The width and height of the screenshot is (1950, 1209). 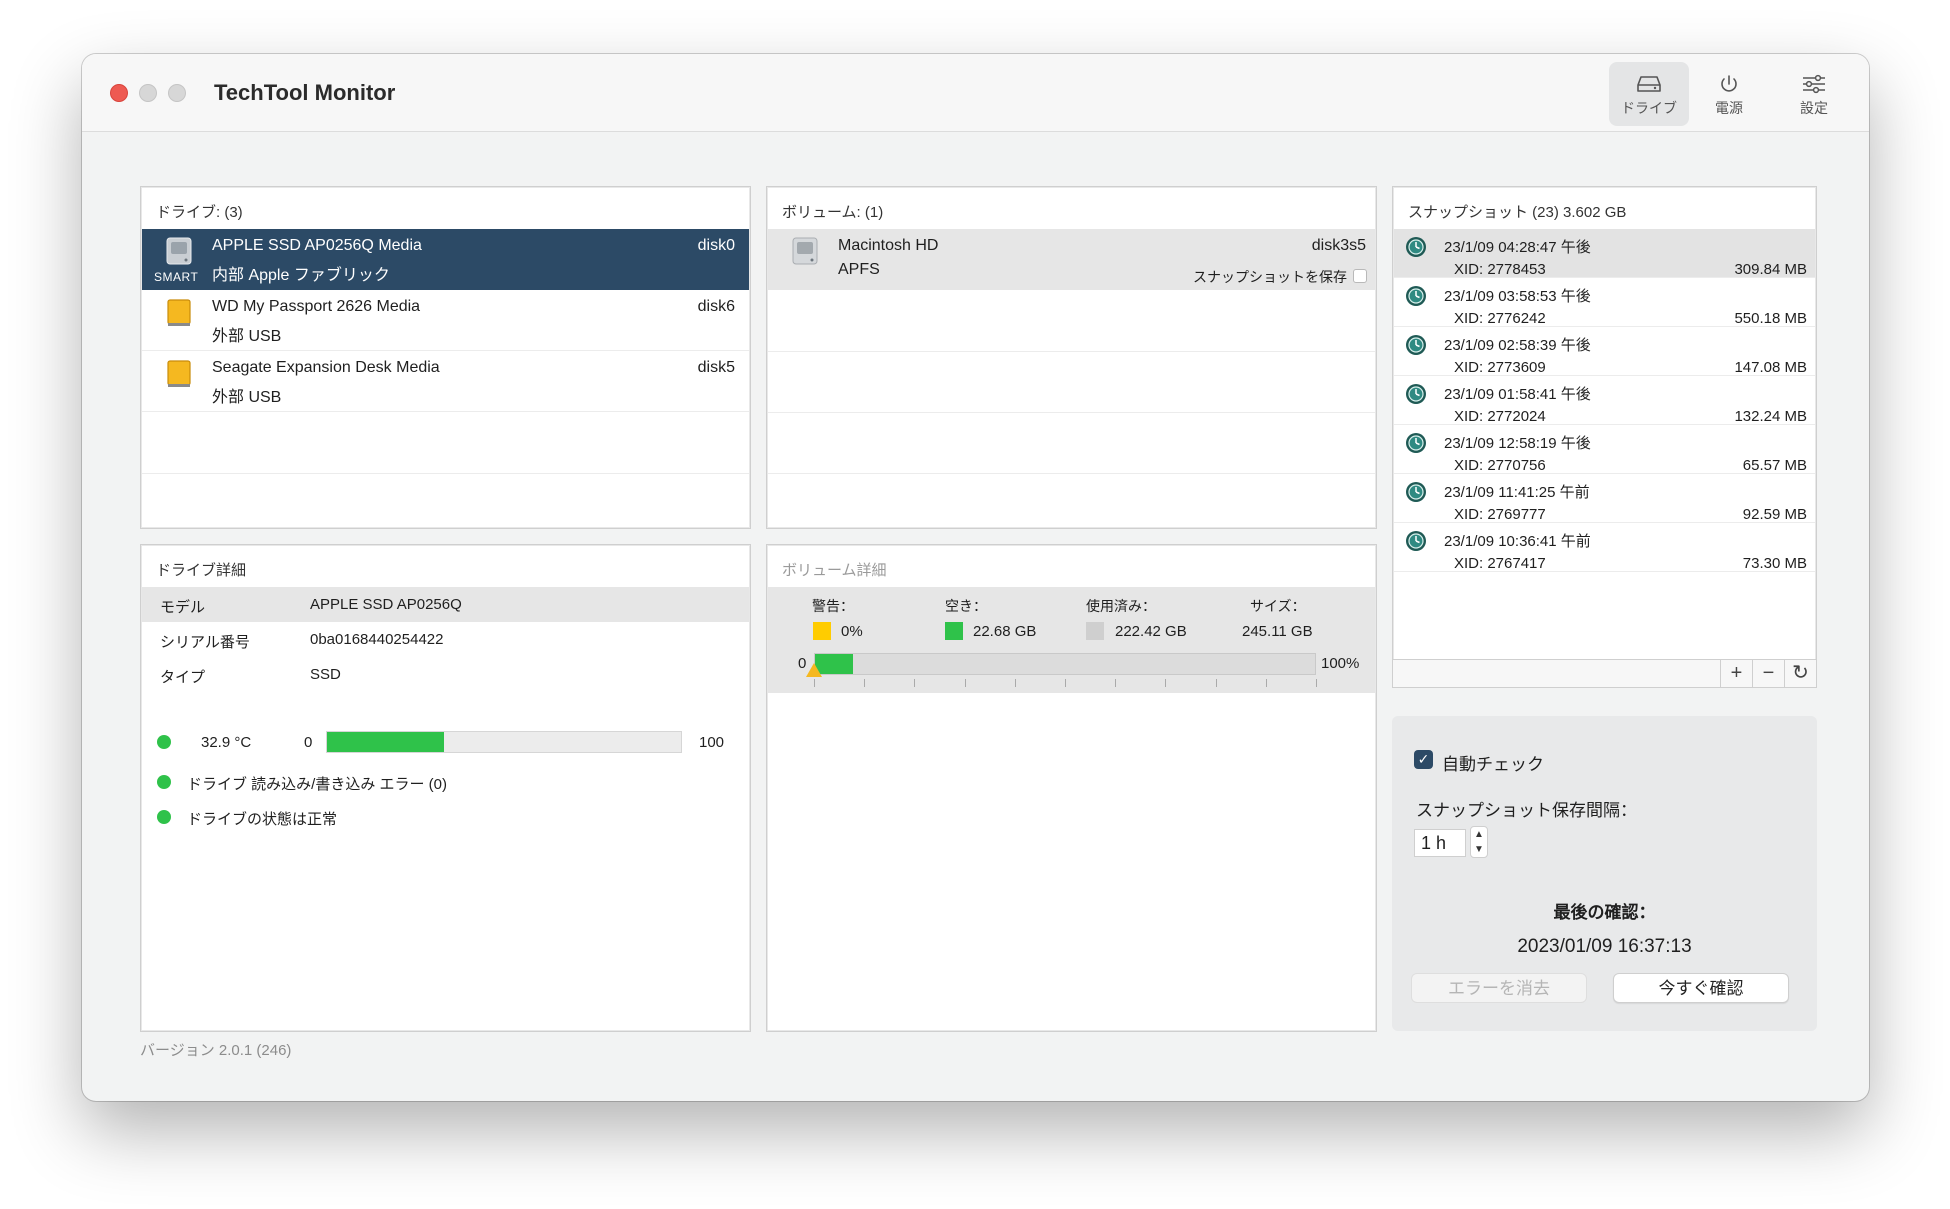 I want to click on free-value: 22.68 GB, so click(x=1005, y=631).